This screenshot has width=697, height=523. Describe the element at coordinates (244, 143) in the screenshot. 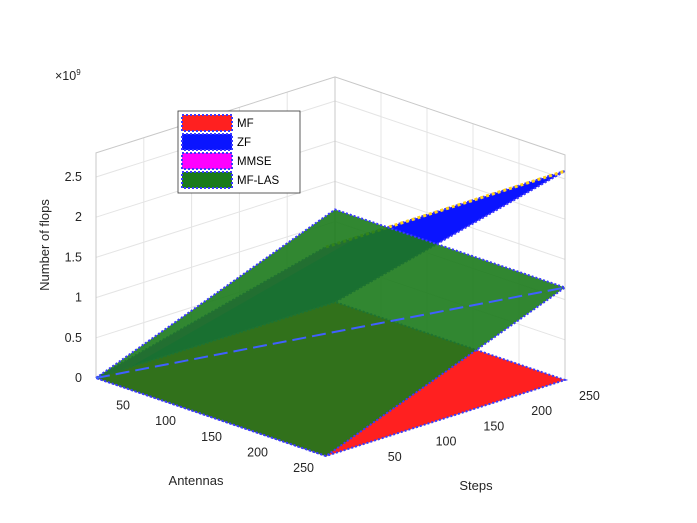

I see `legend-label: ZF` at that location.